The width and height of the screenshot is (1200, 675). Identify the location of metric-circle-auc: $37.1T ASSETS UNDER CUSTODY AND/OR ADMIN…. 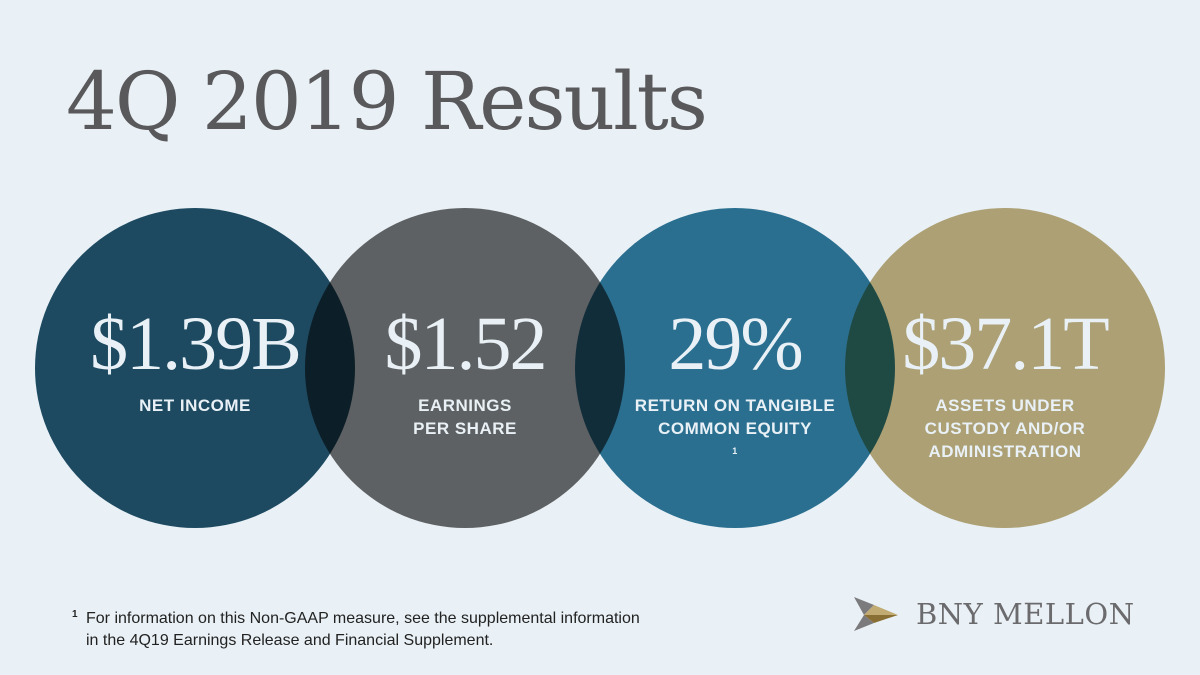
(1005, 368).